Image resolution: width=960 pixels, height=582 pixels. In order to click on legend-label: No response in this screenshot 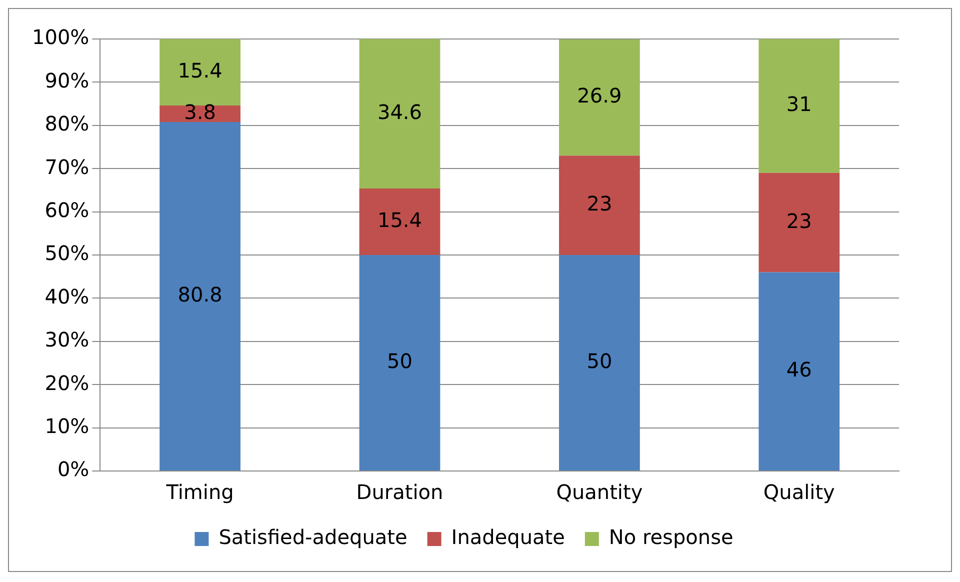, I will do `click(671, 537)`.